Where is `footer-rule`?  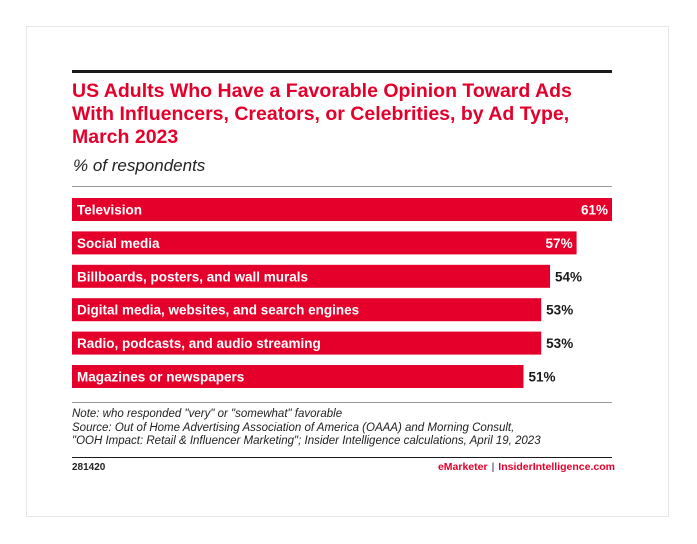 footer-rule is located at coordinates (342, 457).